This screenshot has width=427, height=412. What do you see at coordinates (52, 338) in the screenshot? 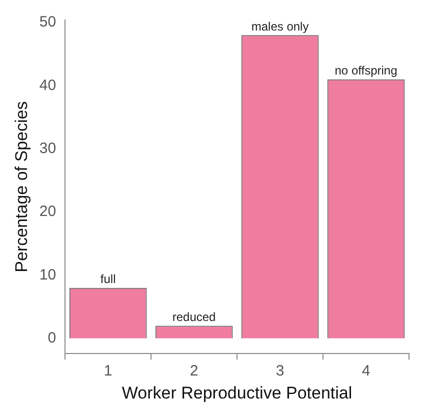
I see `y-tick-label: 0` at bounding box center [52, 338].